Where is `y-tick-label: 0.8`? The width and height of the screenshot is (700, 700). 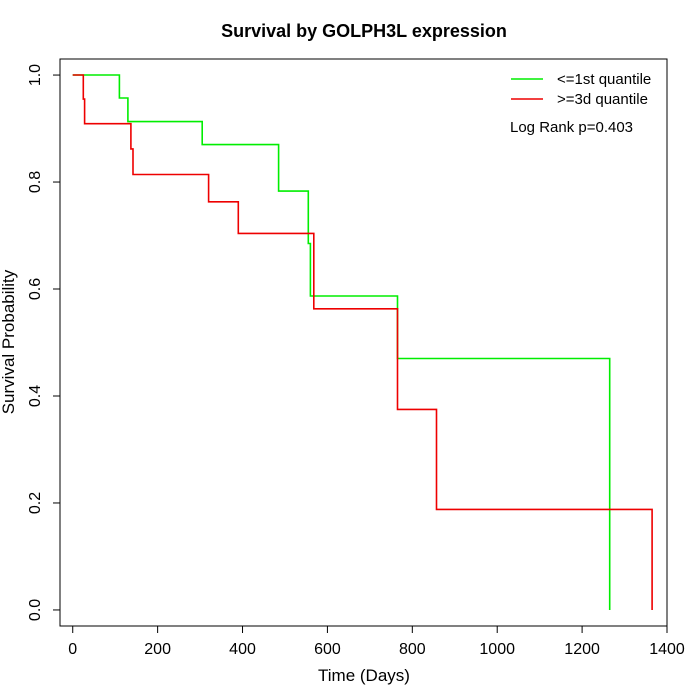
y-tick-label: 0.8 is located at coordinates (35, 182).